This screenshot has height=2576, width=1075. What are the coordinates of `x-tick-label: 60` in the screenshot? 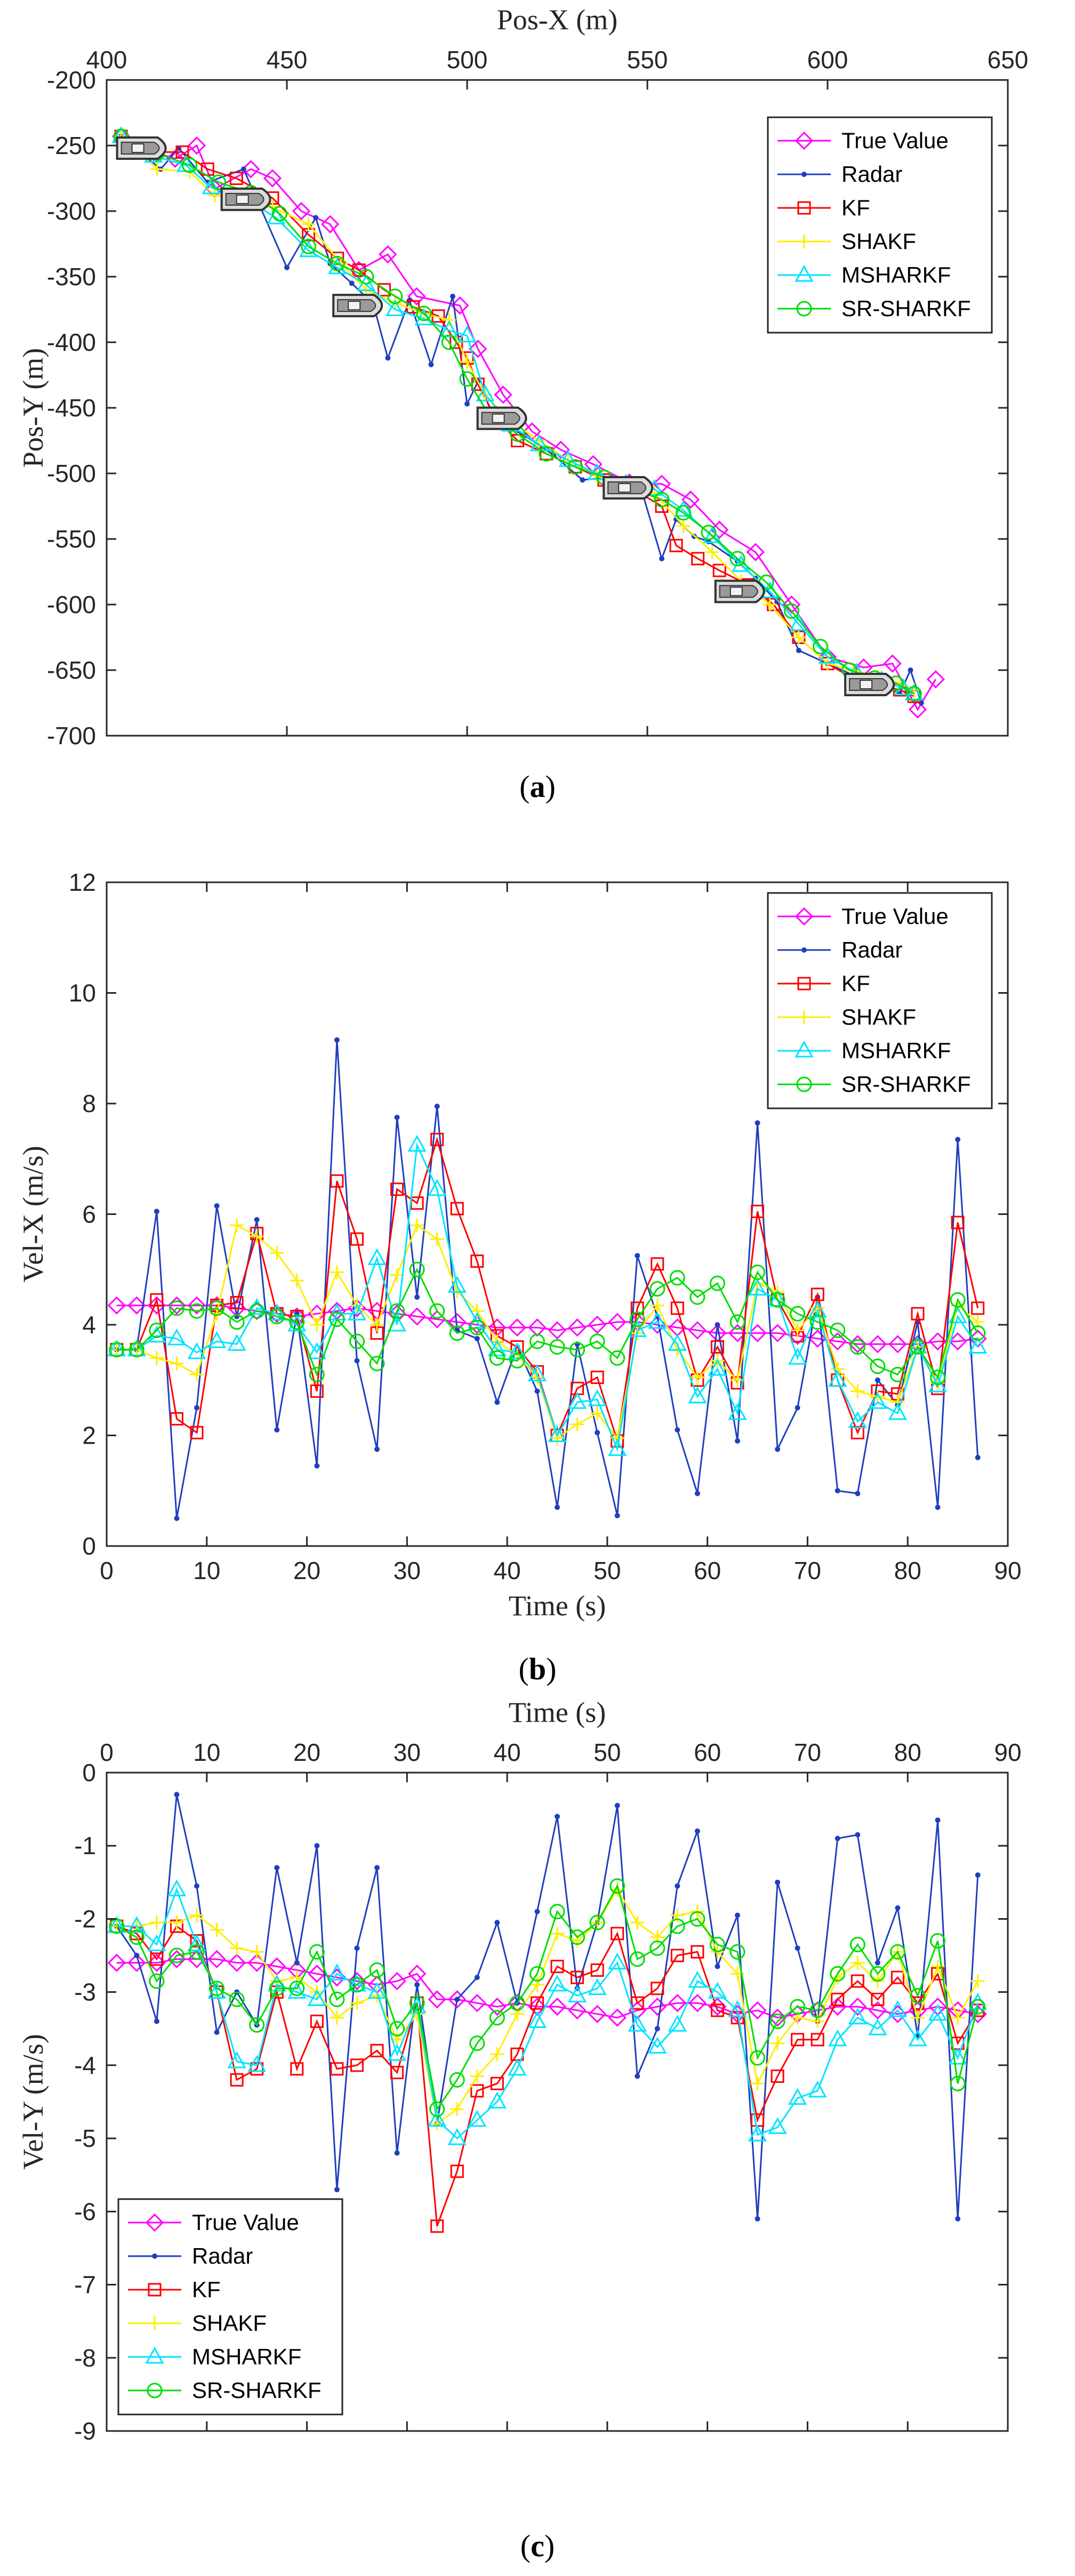 It's located at (707, 1570).